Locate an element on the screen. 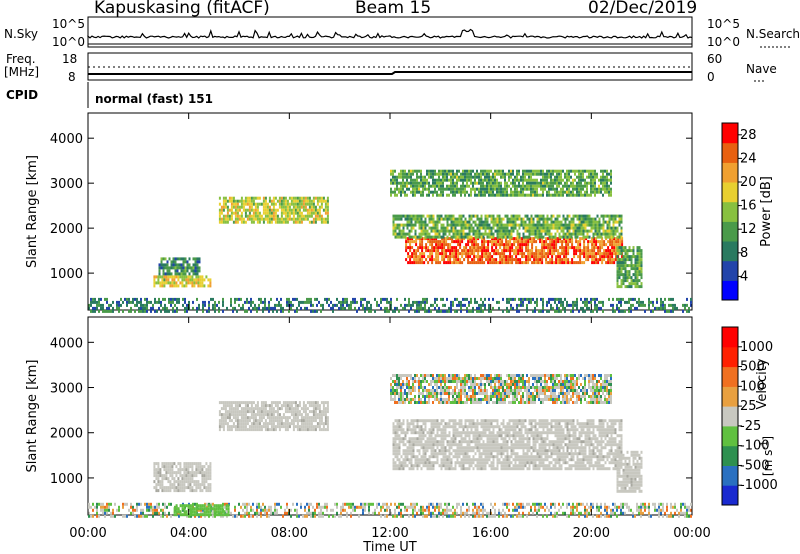  power-y-tick-label: 2000 is located at coordinates (66, 229).